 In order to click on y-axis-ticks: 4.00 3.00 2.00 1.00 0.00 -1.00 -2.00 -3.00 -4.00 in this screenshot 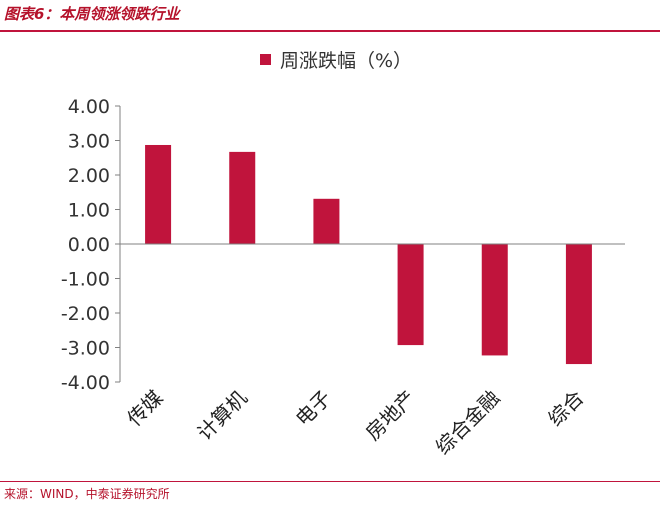, I will do `click(90, 245)`.